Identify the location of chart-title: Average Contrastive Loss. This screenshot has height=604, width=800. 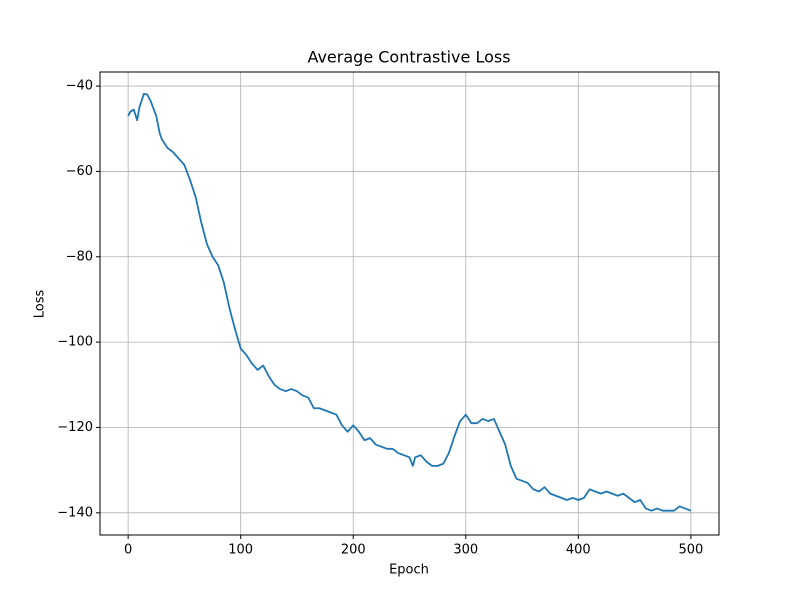
(408, 57).